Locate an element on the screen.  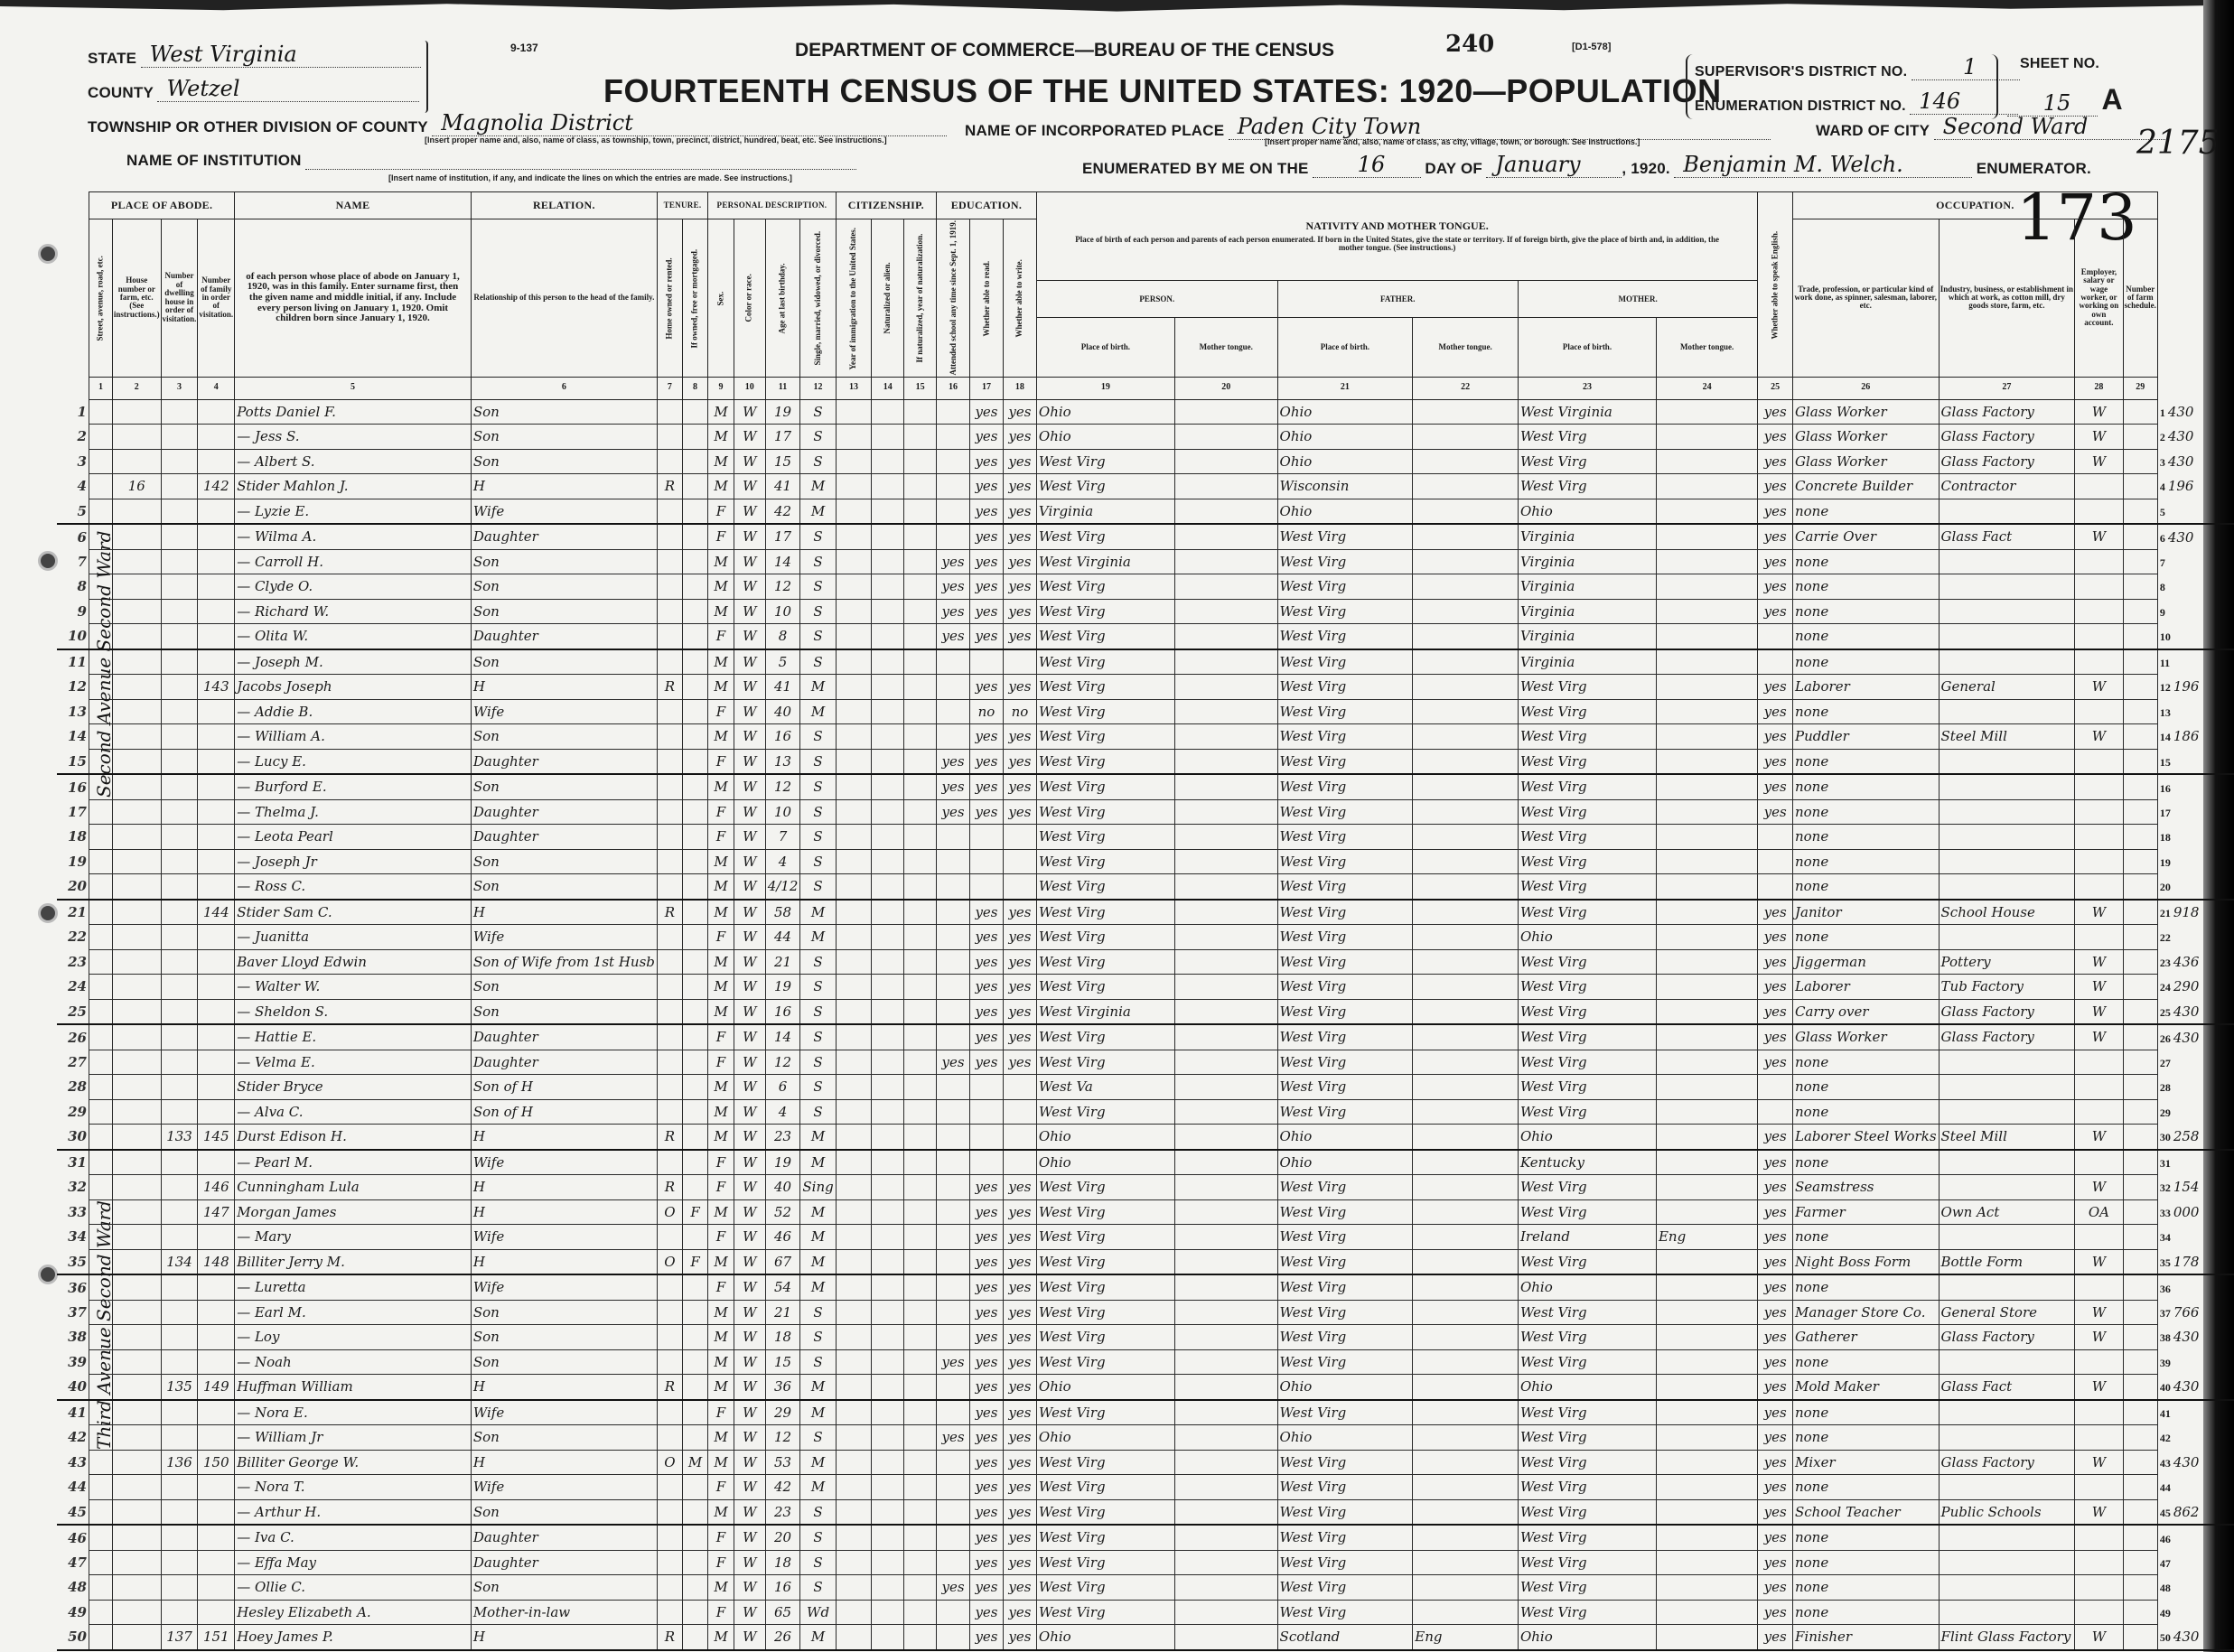
line-number-right: 18 is located at coordinates (2165, 838).